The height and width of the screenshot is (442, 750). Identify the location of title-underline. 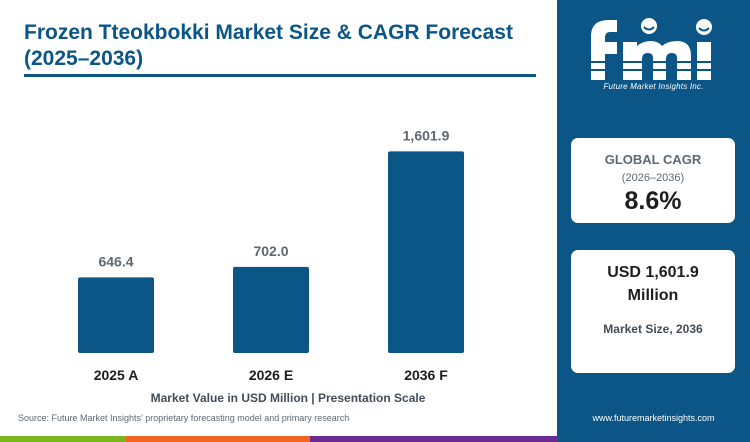
(280, 75).